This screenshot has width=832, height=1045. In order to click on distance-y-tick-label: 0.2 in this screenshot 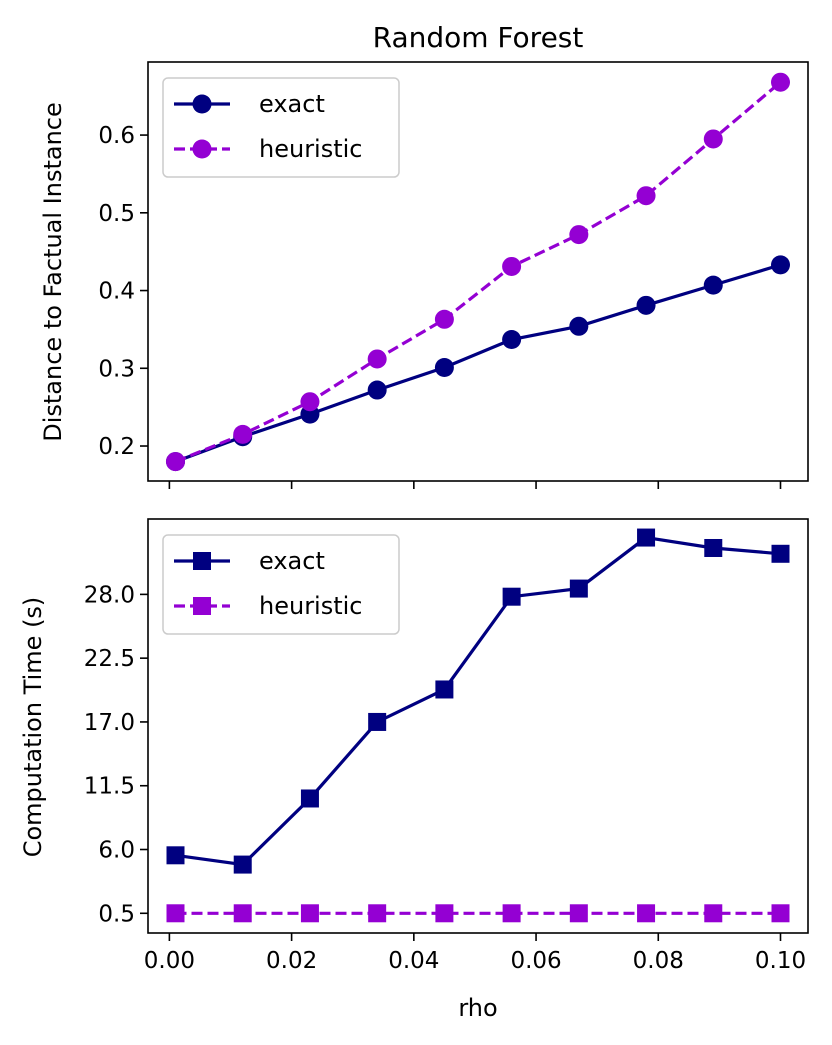, I will do `click(116, 447)`.